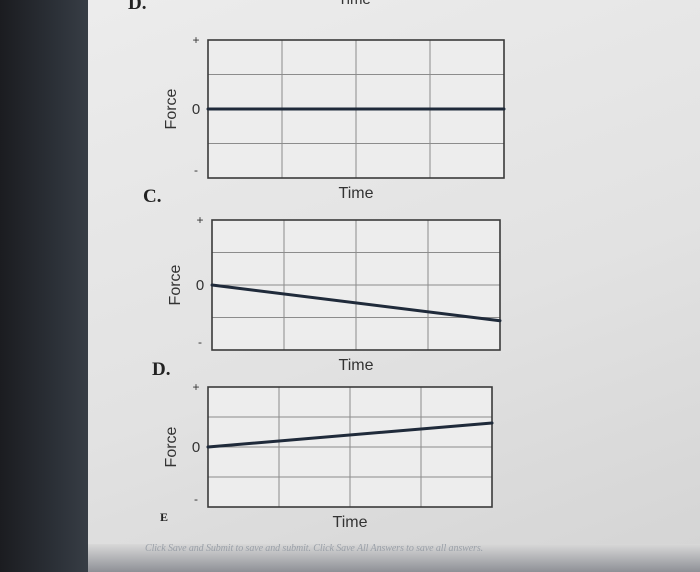  What do you see at coordinates (354, 4) in the screenshot?
I see `top-cut-time-label: Time` at bounding box center [354, 4].